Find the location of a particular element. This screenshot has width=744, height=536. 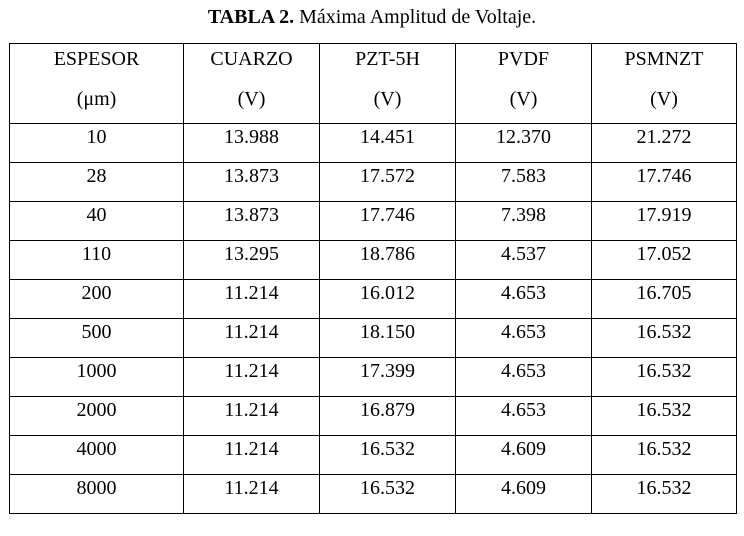

table-cell: 28 is located at coordinates (96, 182).